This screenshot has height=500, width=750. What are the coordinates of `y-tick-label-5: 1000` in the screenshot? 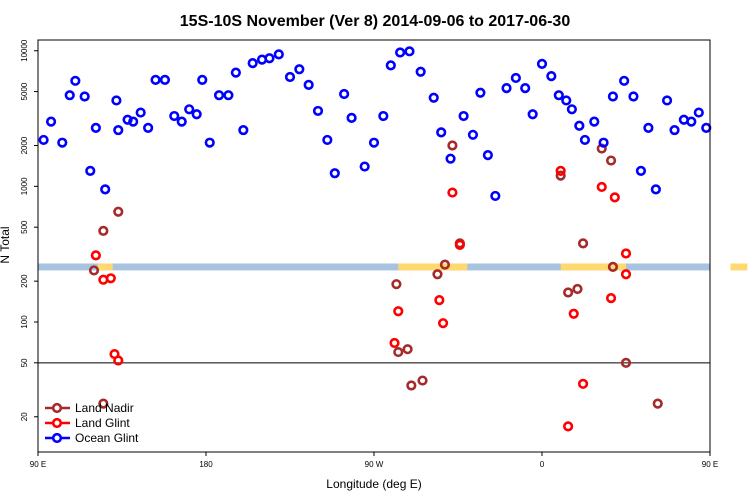 It's located at (24, 186).